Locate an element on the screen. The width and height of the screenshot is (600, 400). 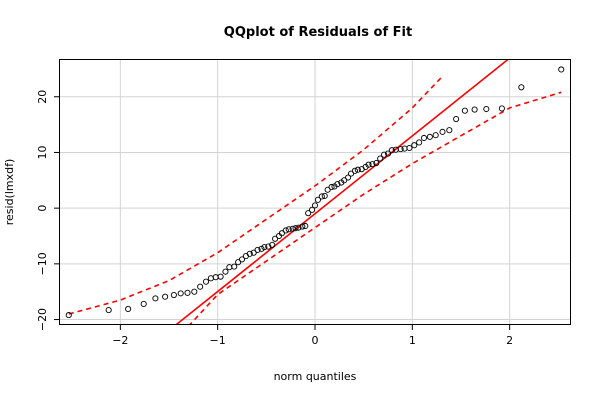
chart-title: QQplot of Residuals of Fit is located at coordinates (318, 32).